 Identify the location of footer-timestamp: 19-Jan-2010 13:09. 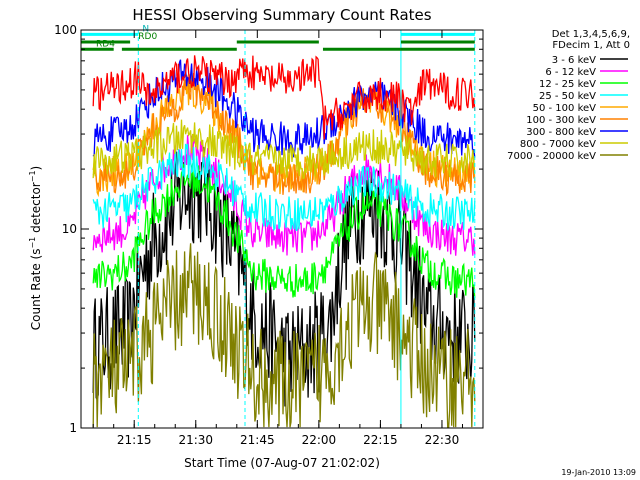
(598, 472).